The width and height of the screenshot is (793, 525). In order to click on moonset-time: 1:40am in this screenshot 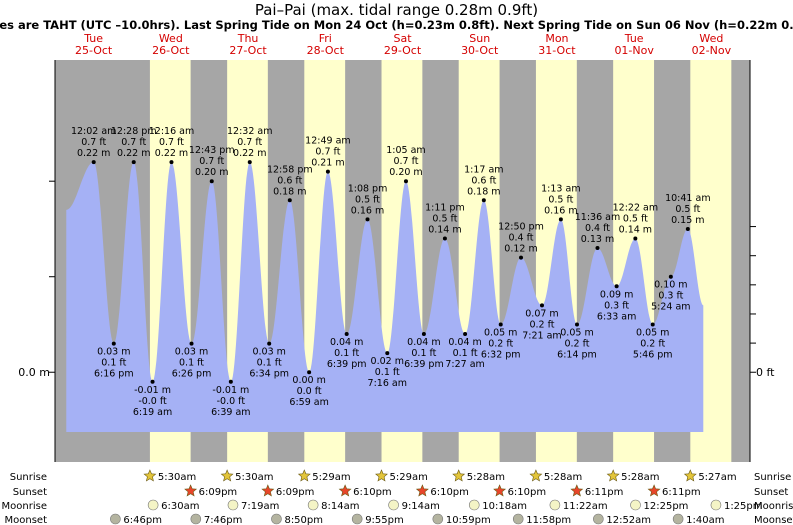, I will do `click(705, 520)`.